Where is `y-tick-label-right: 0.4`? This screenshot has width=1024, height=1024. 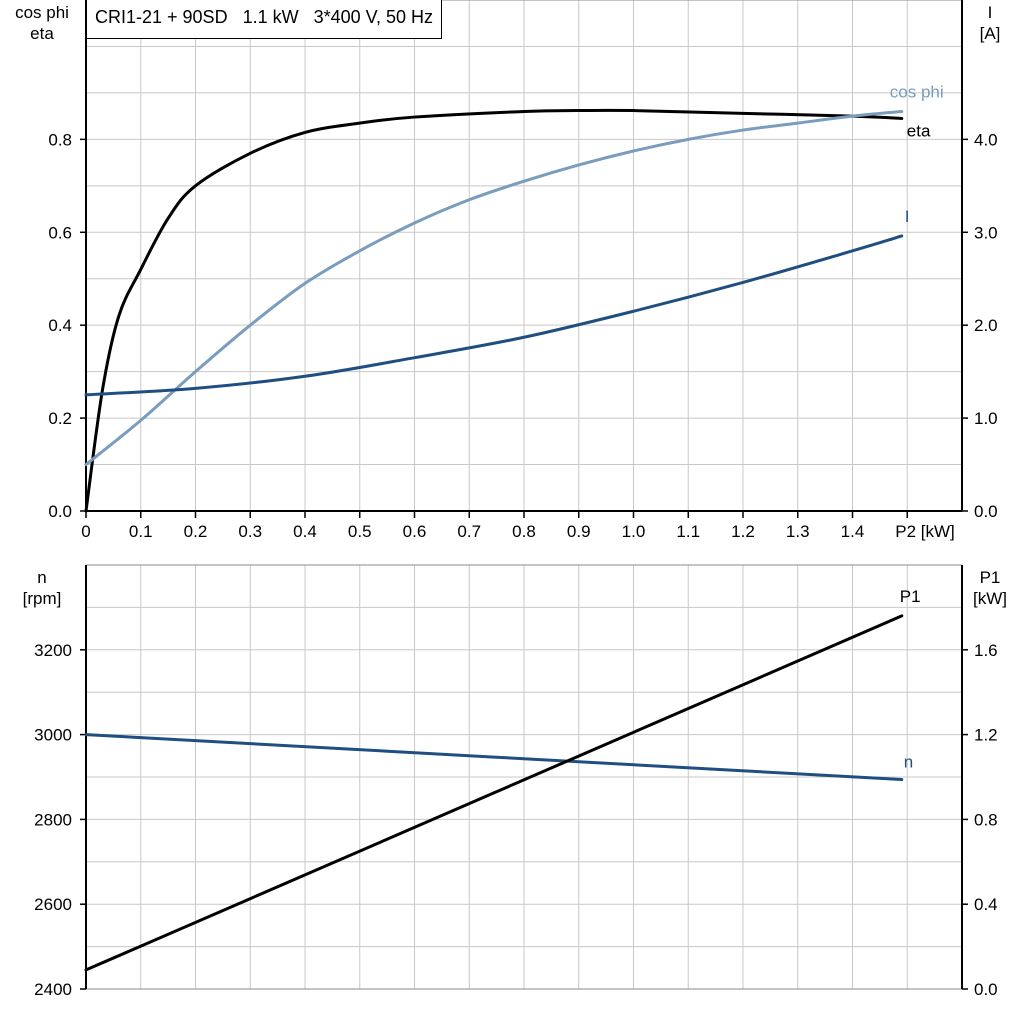 y-tick-label-right: 0.4 is located at coordinates (986, 904).